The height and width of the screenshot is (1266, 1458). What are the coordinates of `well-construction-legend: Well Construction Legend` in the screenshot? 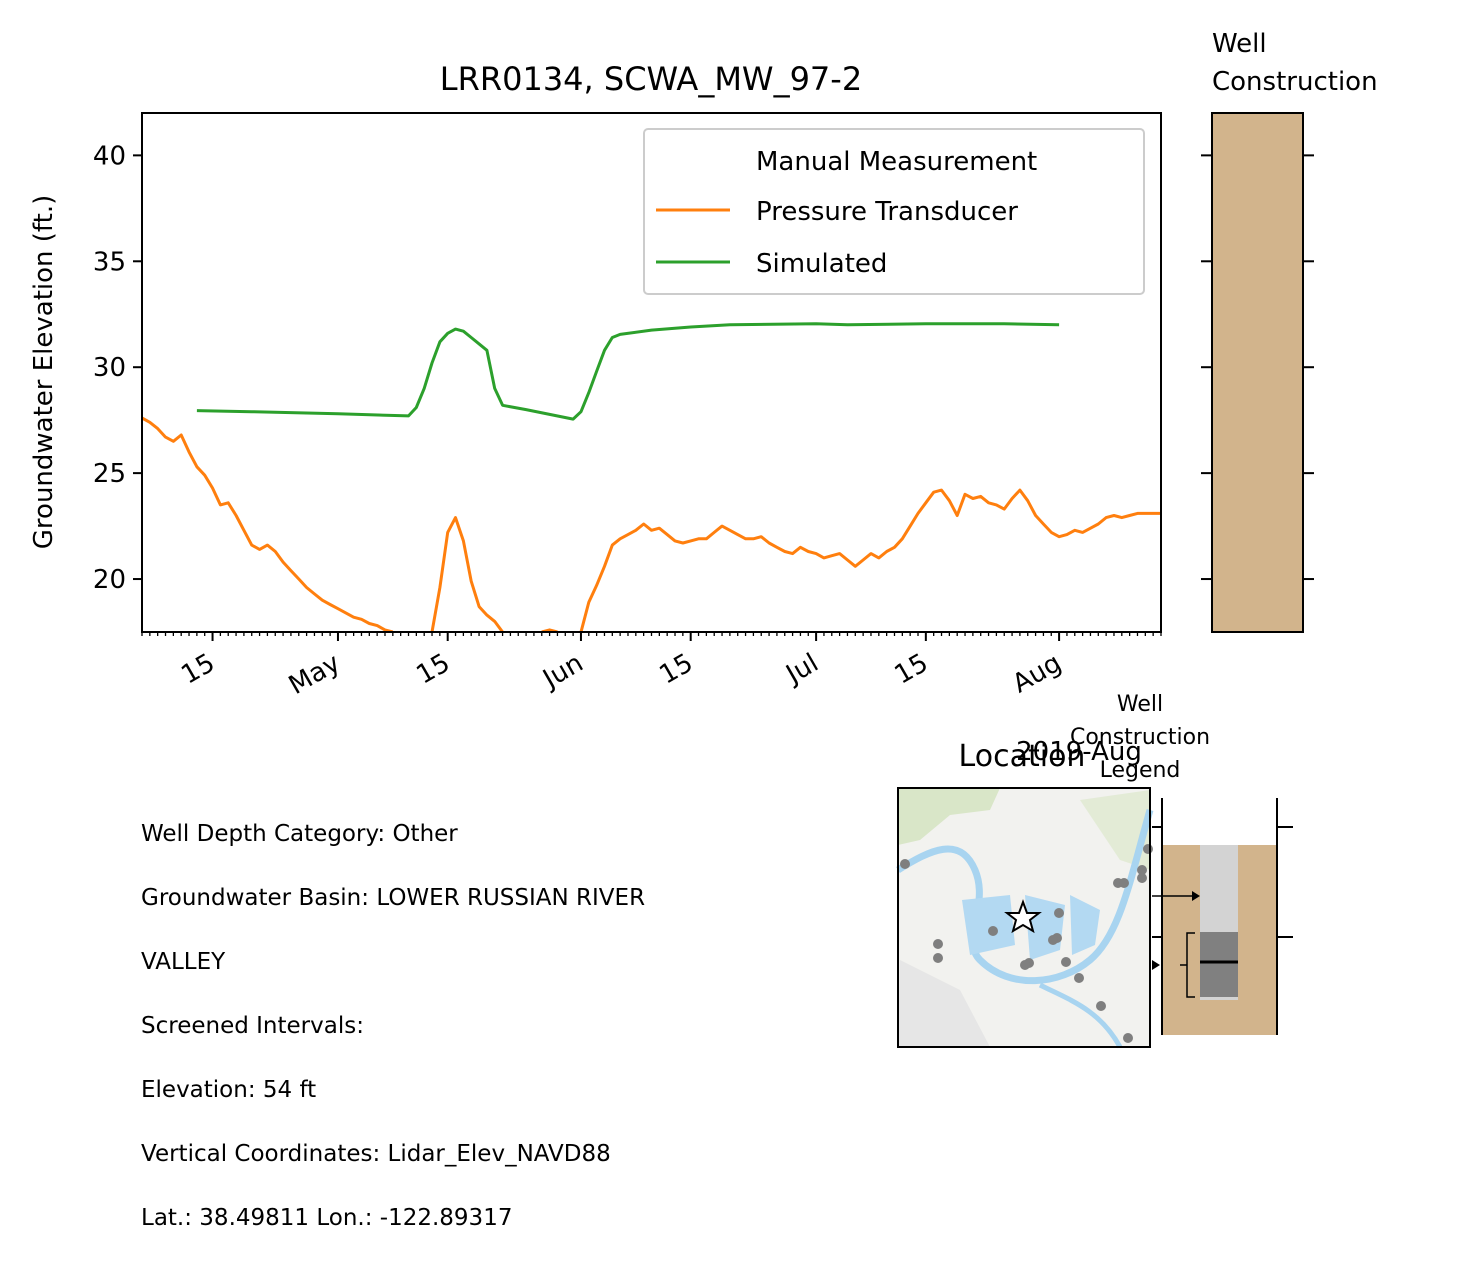 It's located at (1181, 863).